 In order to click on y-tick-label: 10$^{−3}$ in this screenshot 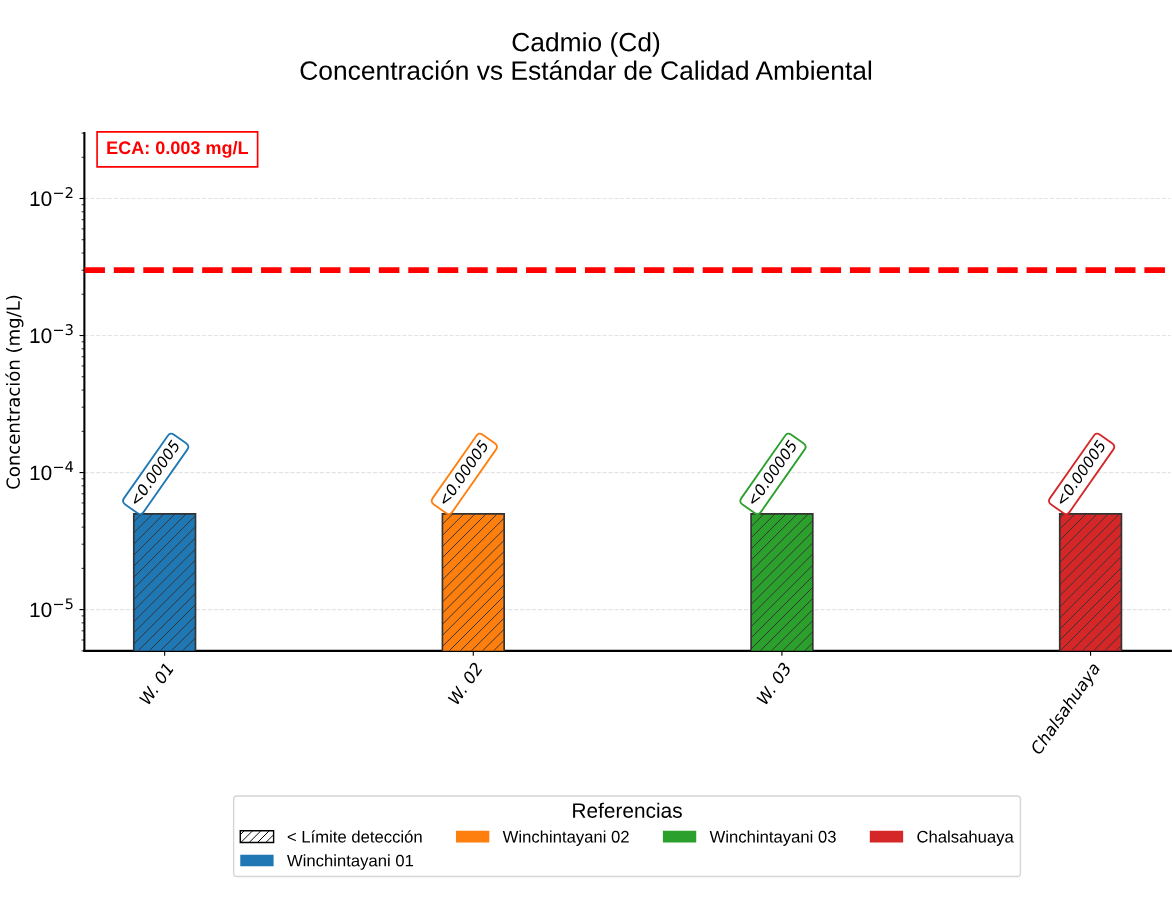, I will do `click(51, 334)`.